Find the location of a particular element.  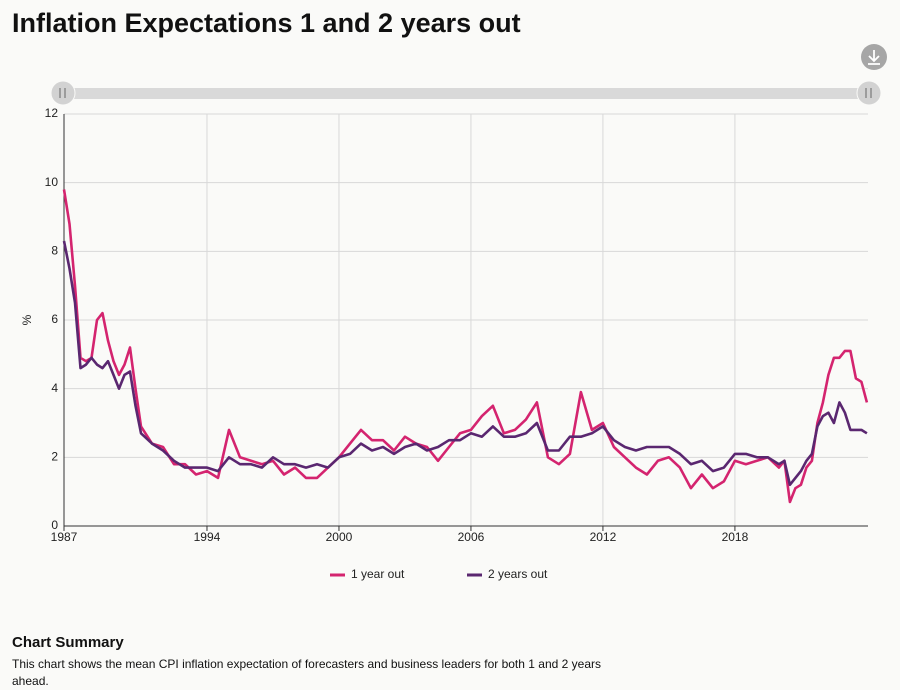

x-tick-label: 2006 is located at coordinates (471, 537).